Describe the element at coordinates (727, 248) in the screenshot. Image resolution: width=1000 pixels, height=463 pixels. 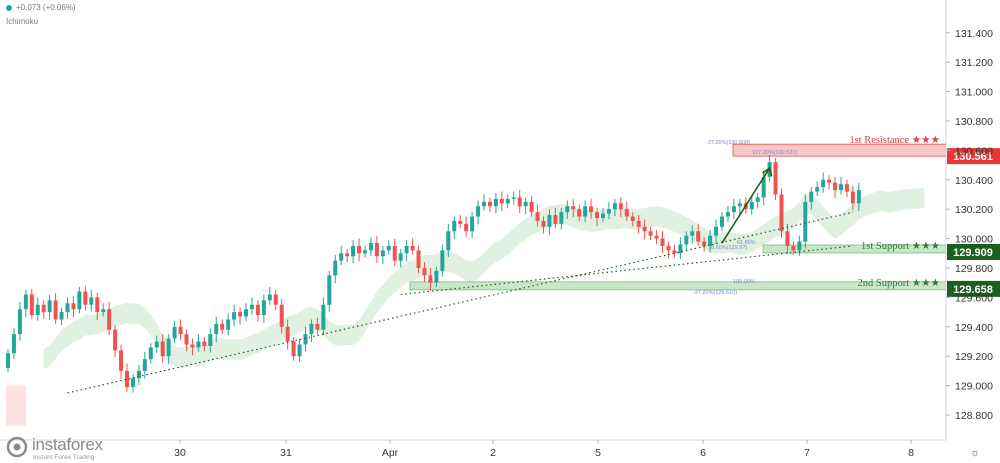
I see `fib-label: 78.60%(129.9?)` at that location.